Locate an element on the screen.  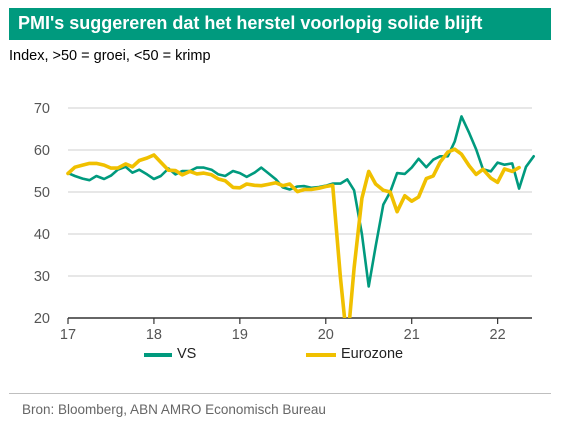
legend-swatch-eurozone is located at coordinates (321, 355).